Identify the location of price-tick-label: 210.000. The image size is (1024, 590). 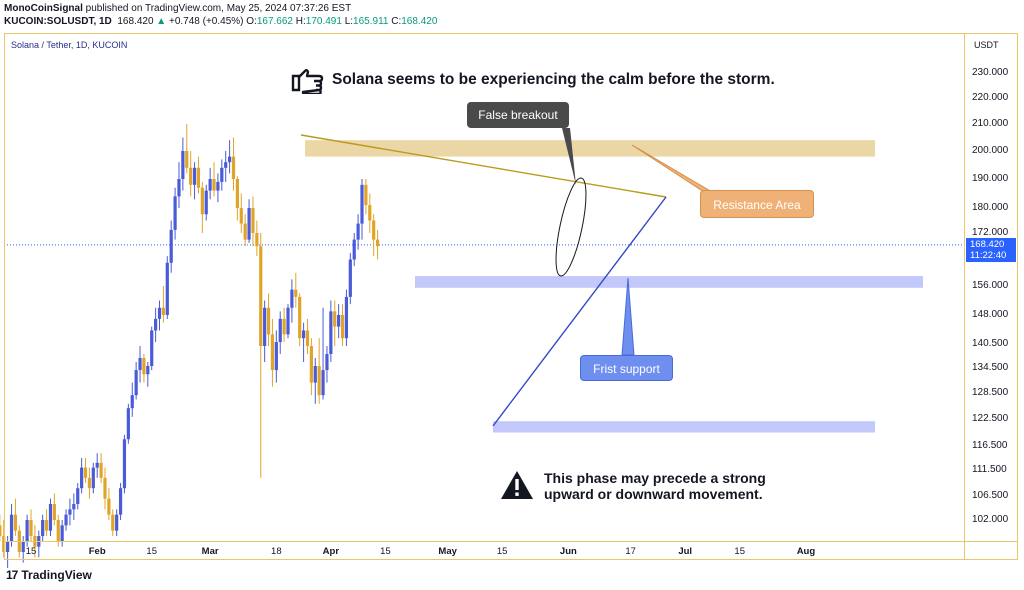
(990, 123).